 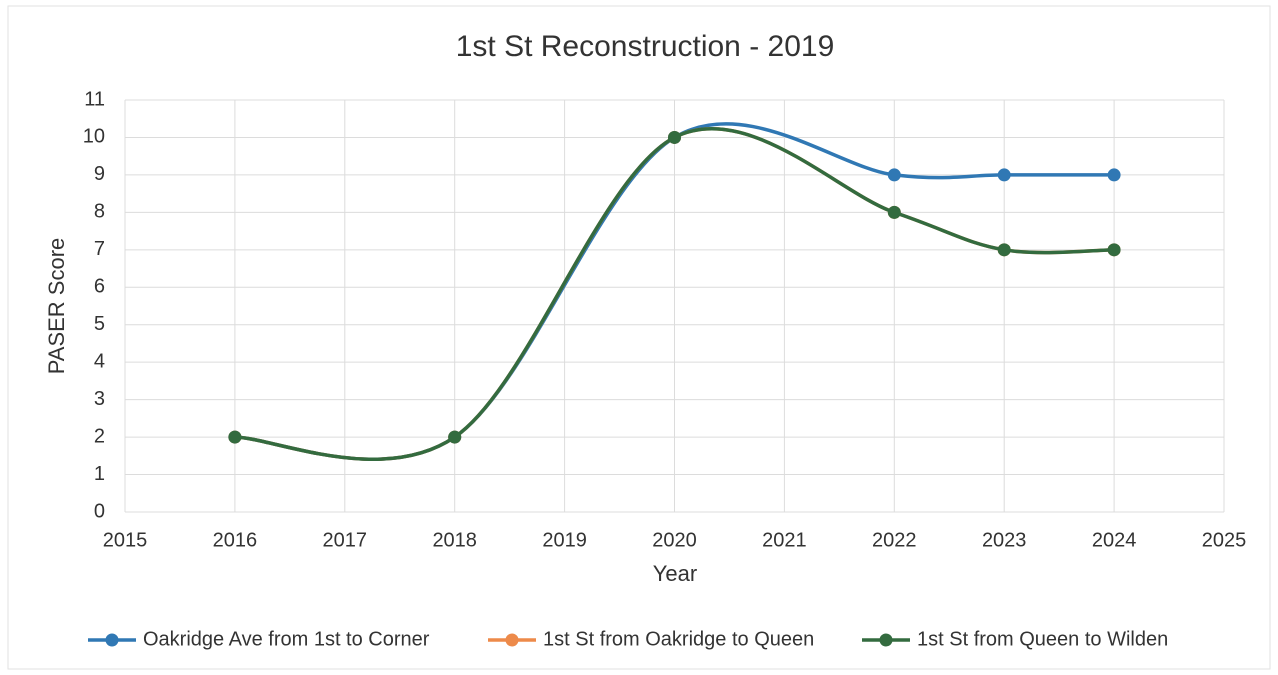 What do you see at coordinates (94, 137) in the screenshot?
I see `y-tick-label: 10` at bounding box center [94, 137].